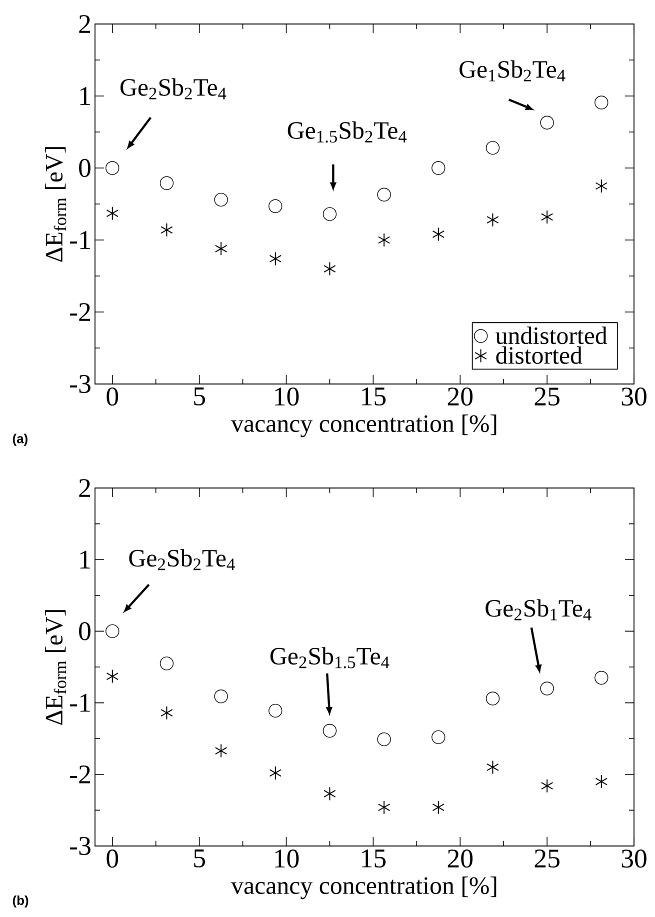 Image resolution: width=655 pixels, height=917 pixels. What do you see at coordinates (330, 657) in the screenshot?
I see `annotation: Ge$_{2}$Sb$_{1.5}$Te$_{4}$` at bounding box center [330, 657].